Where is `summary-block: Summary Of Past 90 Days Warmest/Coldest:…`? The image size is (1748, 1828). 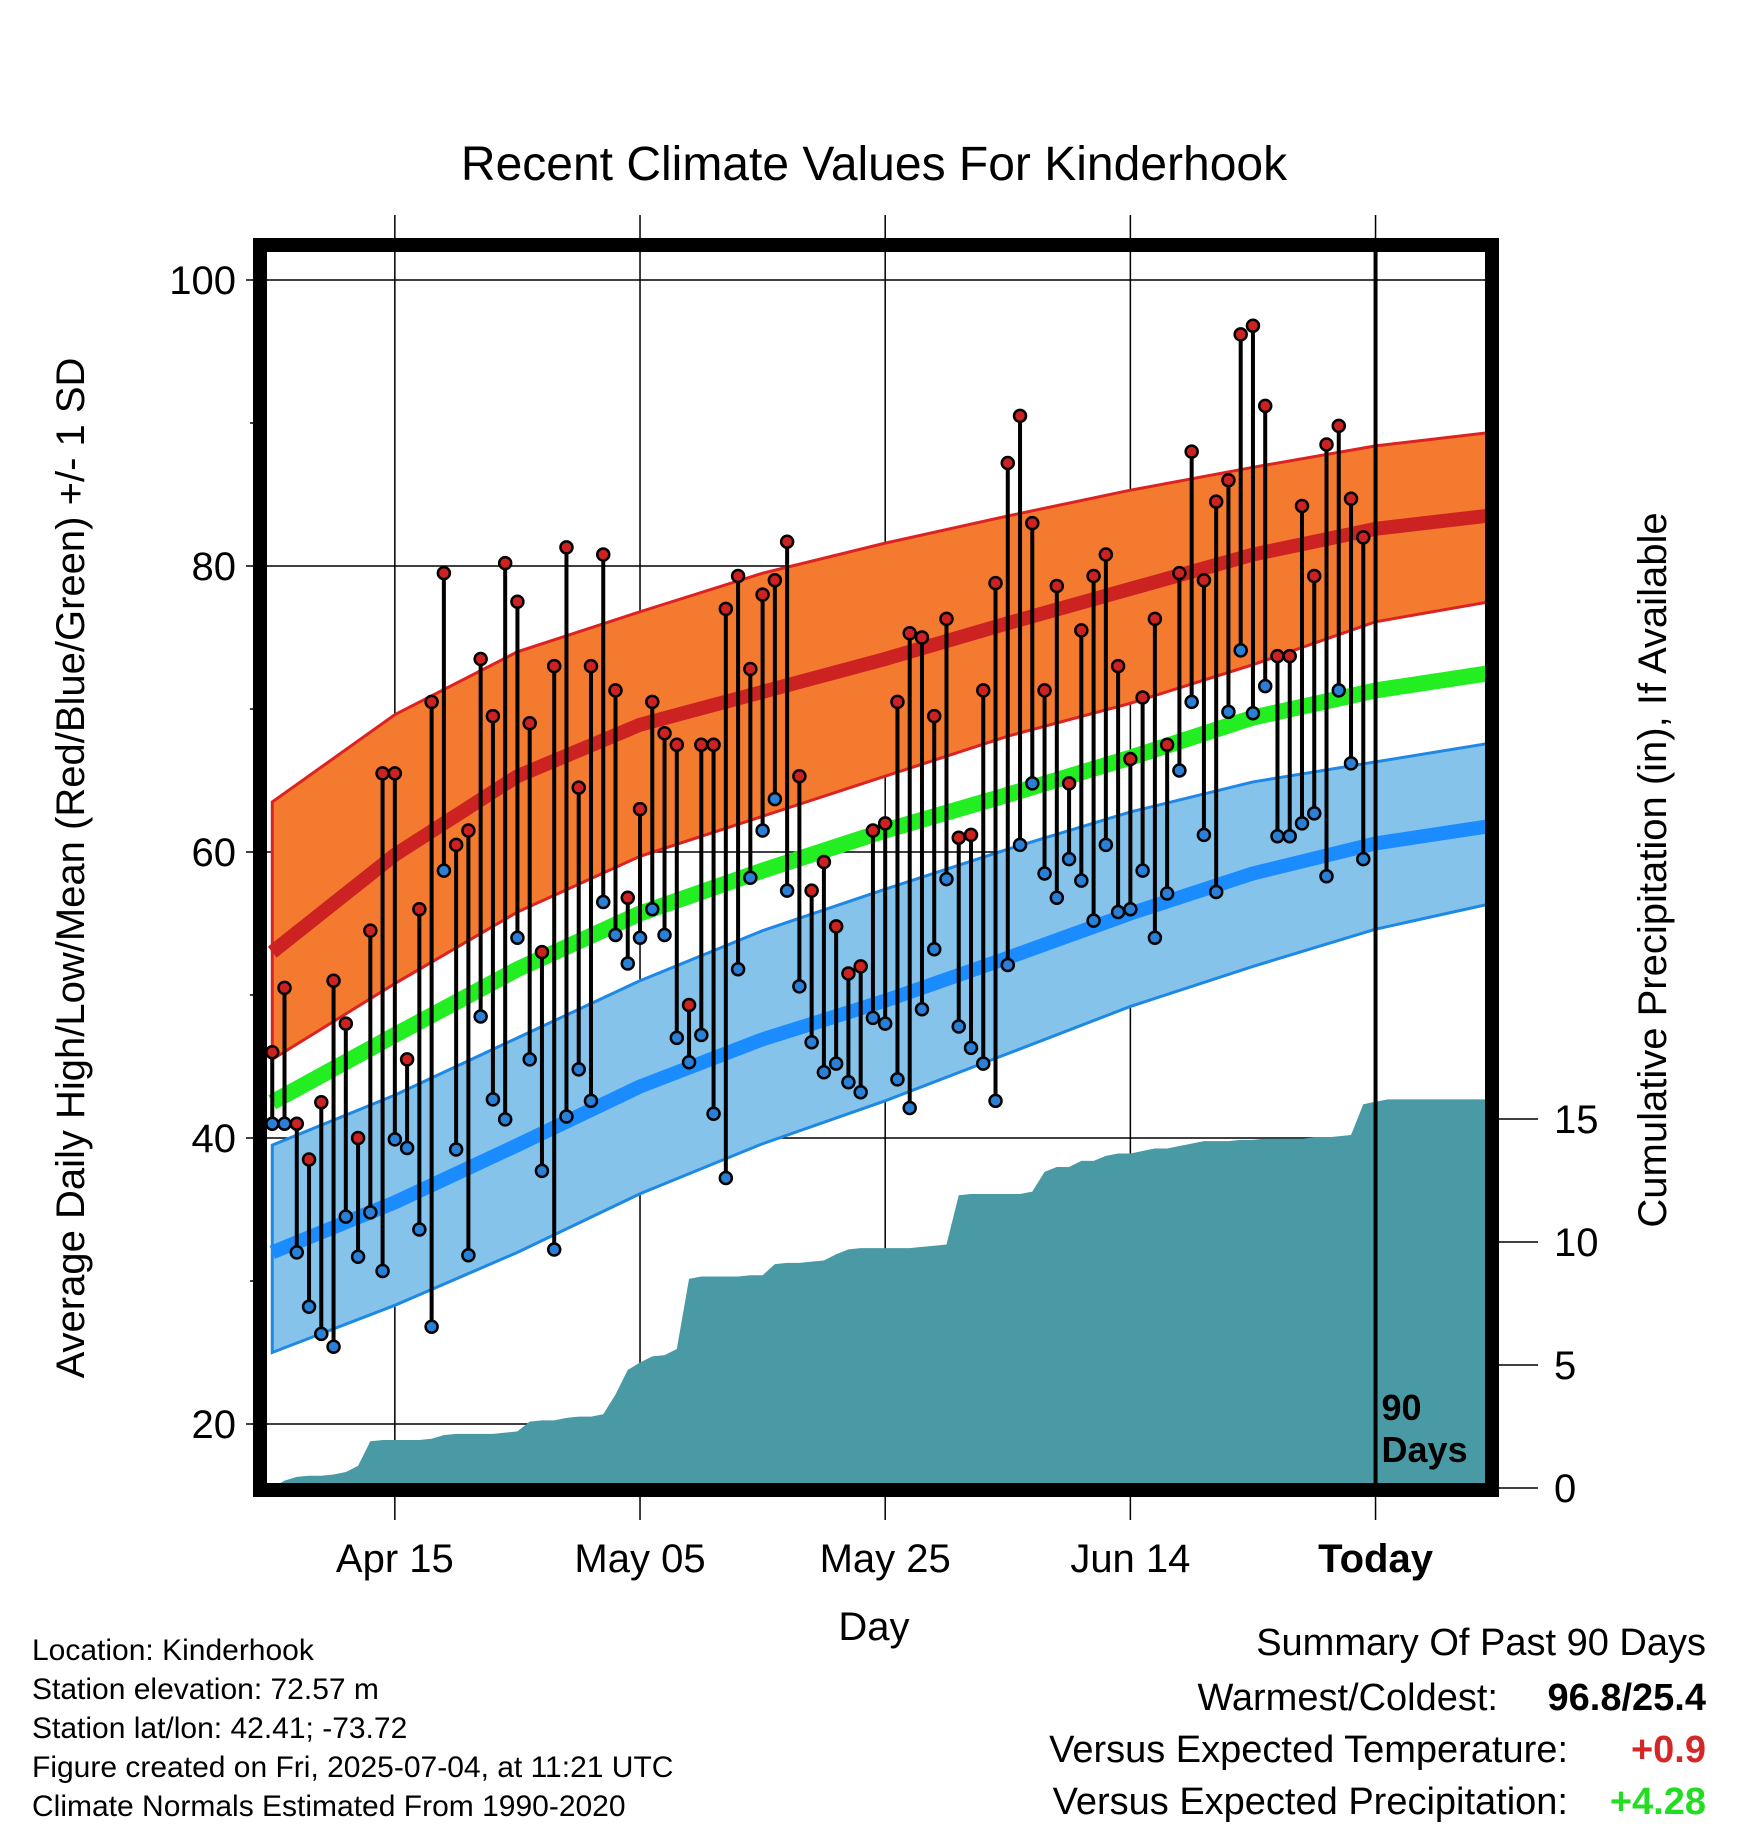 summary-block: Summary Of Past 90 Days Warmest/Coldest:… is located at coordinates (1377, 1722).